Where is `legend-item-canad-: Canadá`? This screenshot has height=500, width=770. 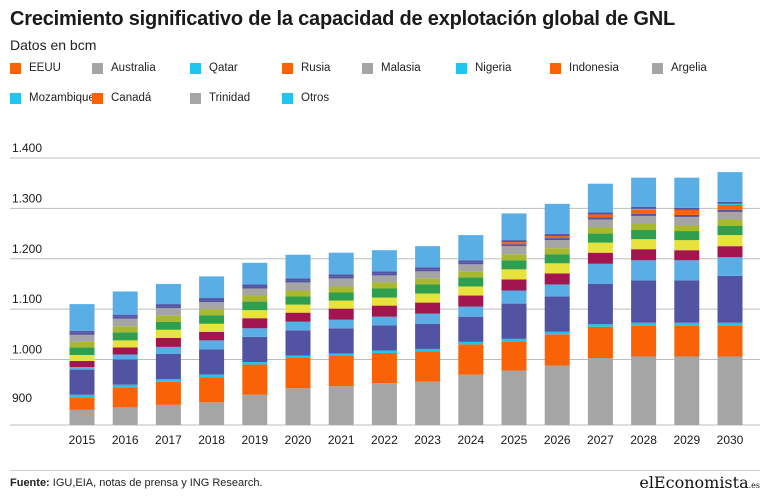 legend-item-canad-: Canadá is located at coordinates (121, 98).